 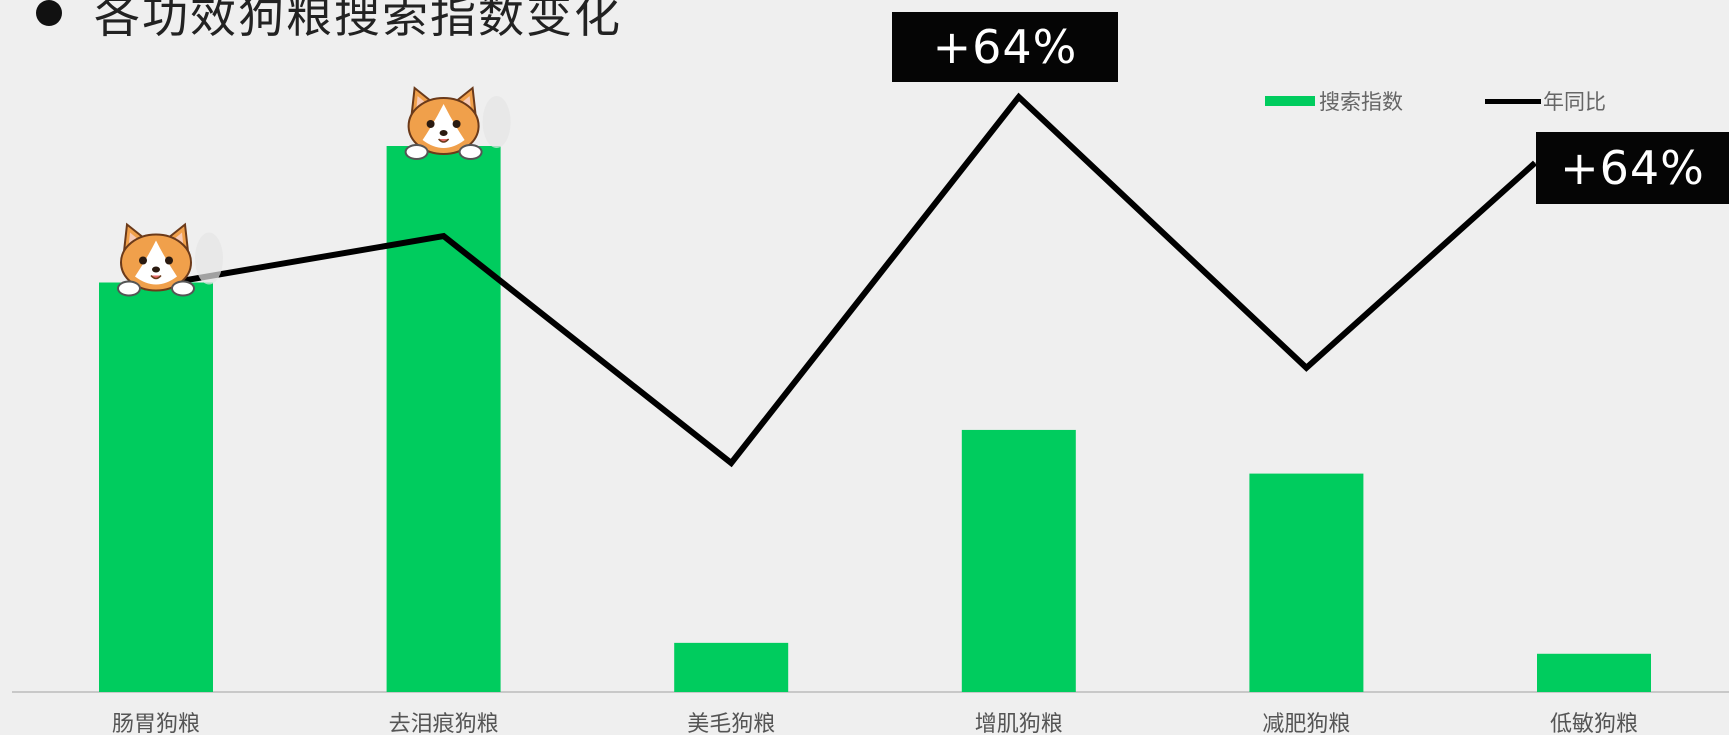 I want to click on legend-line-swatch, so click(x=1513, y=101).